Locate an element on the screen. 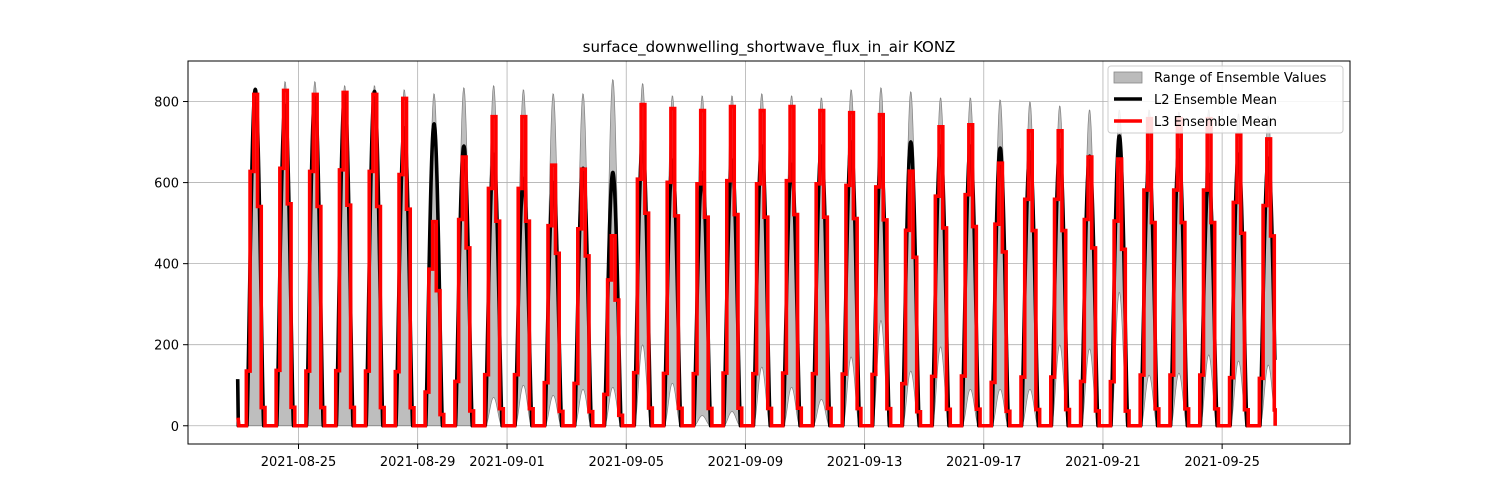  x-tick-label: 2021-09-13 is located at coordinates (865, 462).